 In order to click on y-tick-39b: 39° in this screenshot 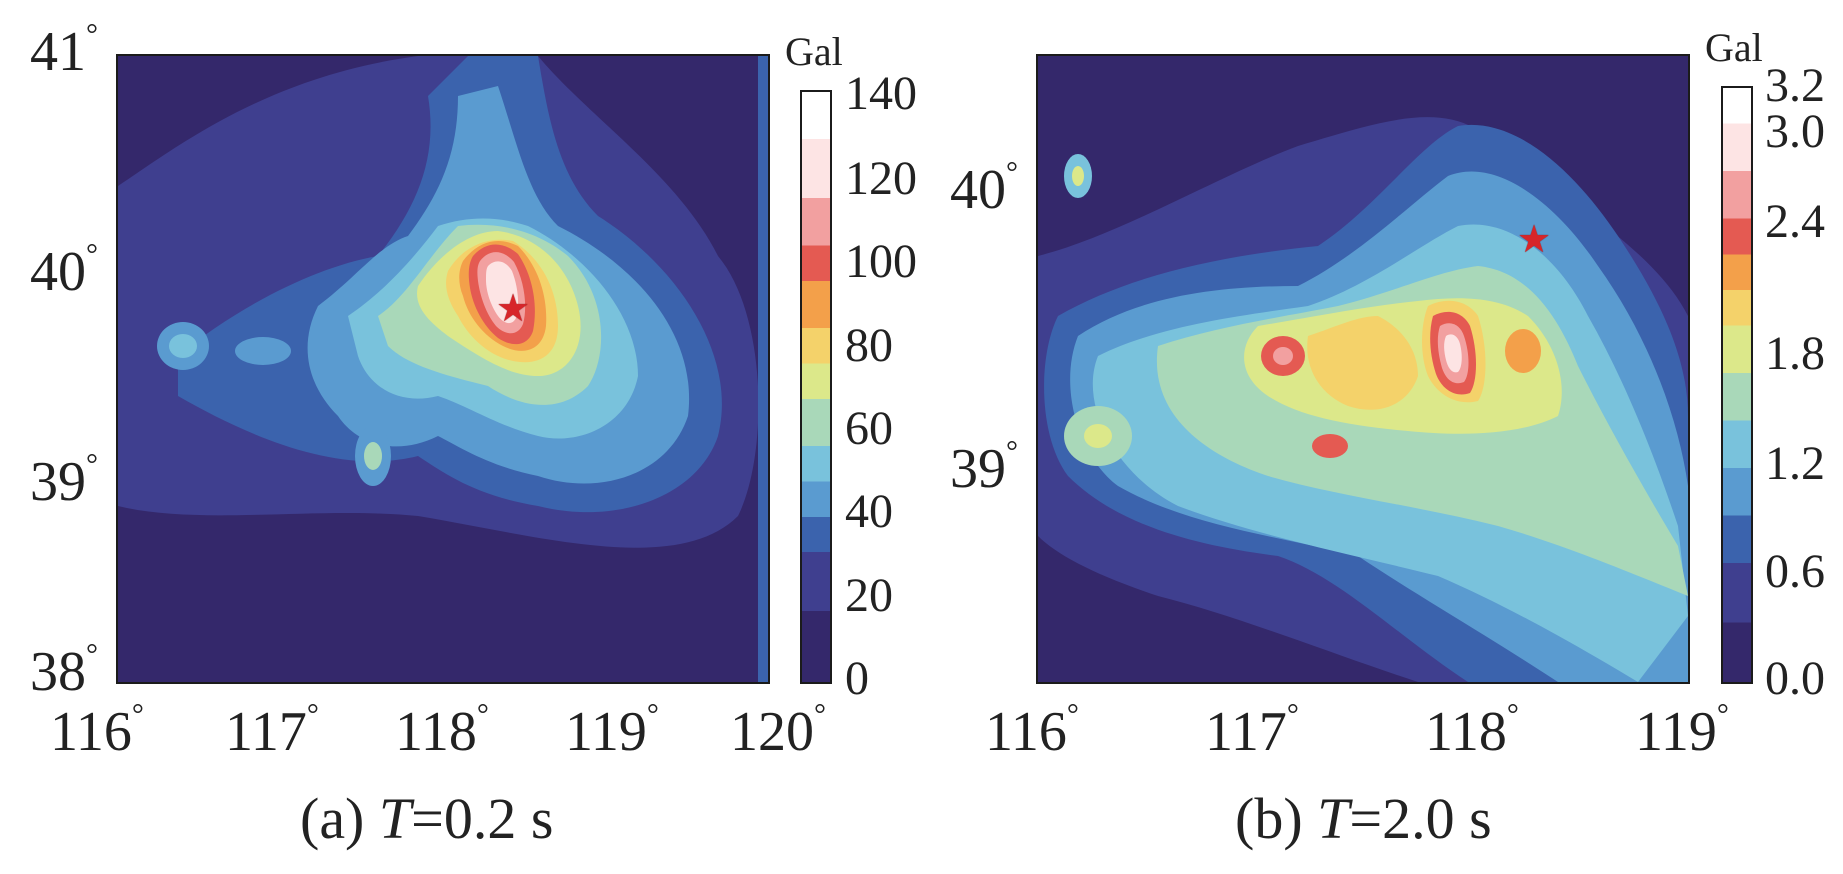, I will do `click(984, 467)`.